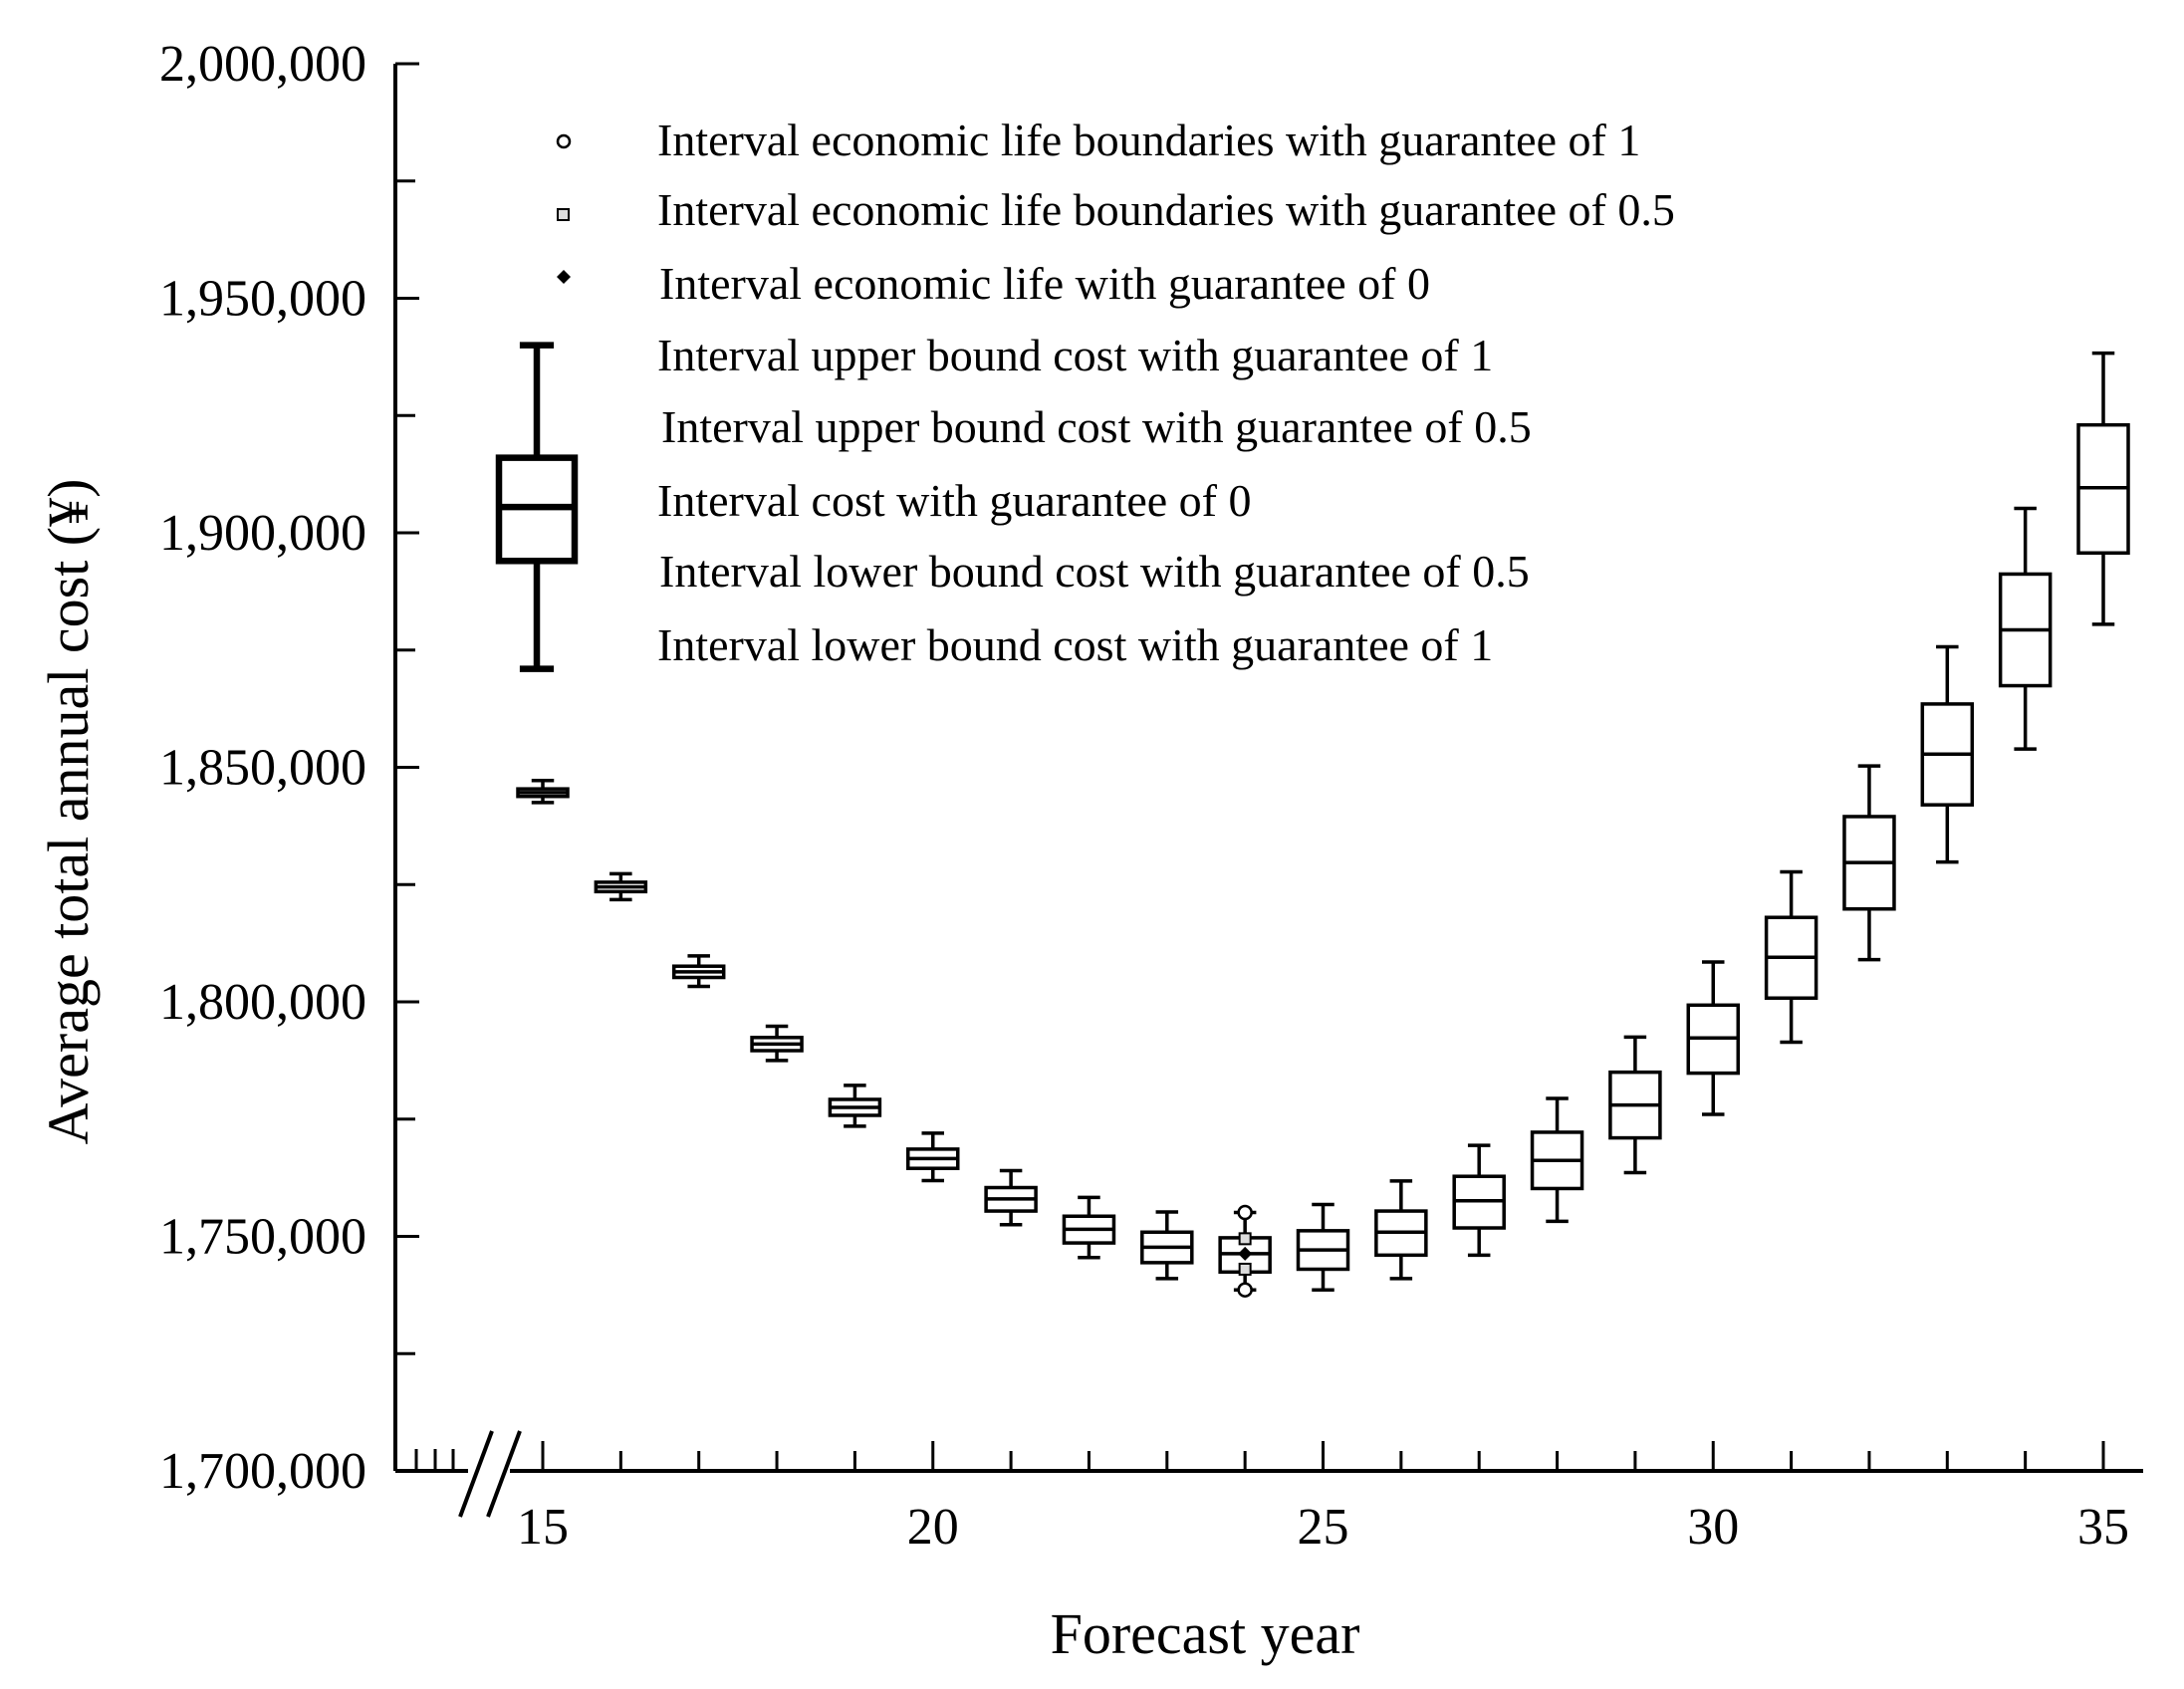 The width and height of the screenshot is (2184, 1689). Describe the element at coordinates (543, 1527) in the screenshot. I see `x-tick-label: 15` at that location.